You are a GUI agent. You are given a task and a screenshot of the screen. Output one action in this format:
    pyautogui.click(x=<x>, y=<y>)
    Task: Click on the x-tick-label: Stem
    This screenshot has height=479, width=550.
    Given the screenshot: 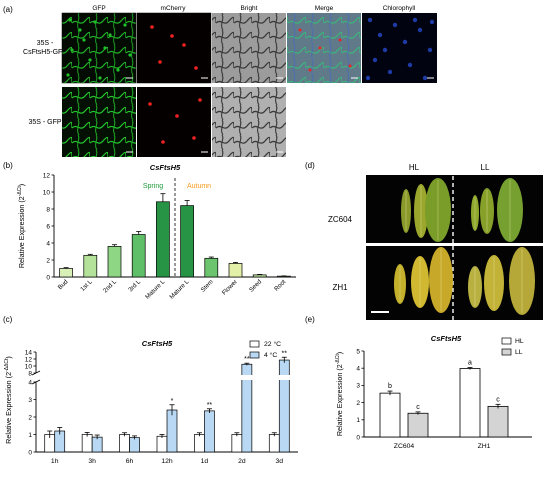 What is the action you would take?
    pyautogui.click(x=207, y=285)
    